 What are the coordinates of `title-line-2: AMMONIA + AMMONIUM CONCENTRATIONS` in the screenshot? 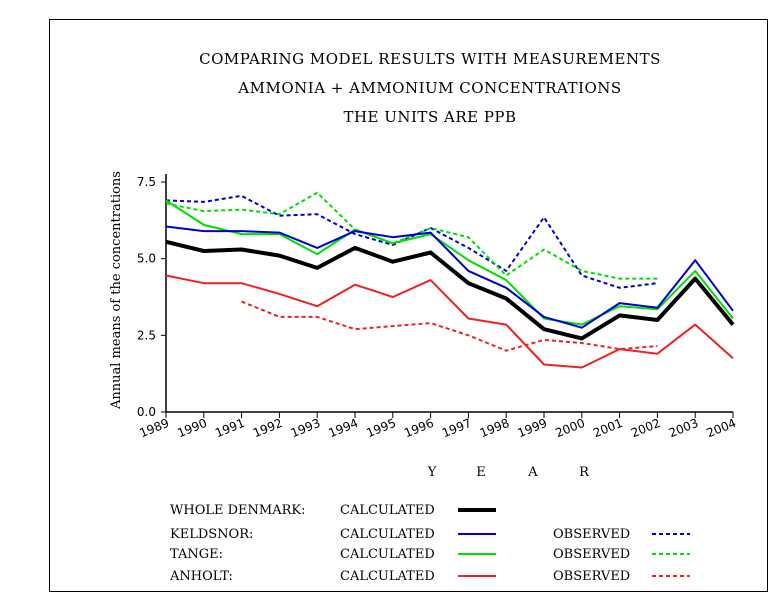 It's located at (429, 88).